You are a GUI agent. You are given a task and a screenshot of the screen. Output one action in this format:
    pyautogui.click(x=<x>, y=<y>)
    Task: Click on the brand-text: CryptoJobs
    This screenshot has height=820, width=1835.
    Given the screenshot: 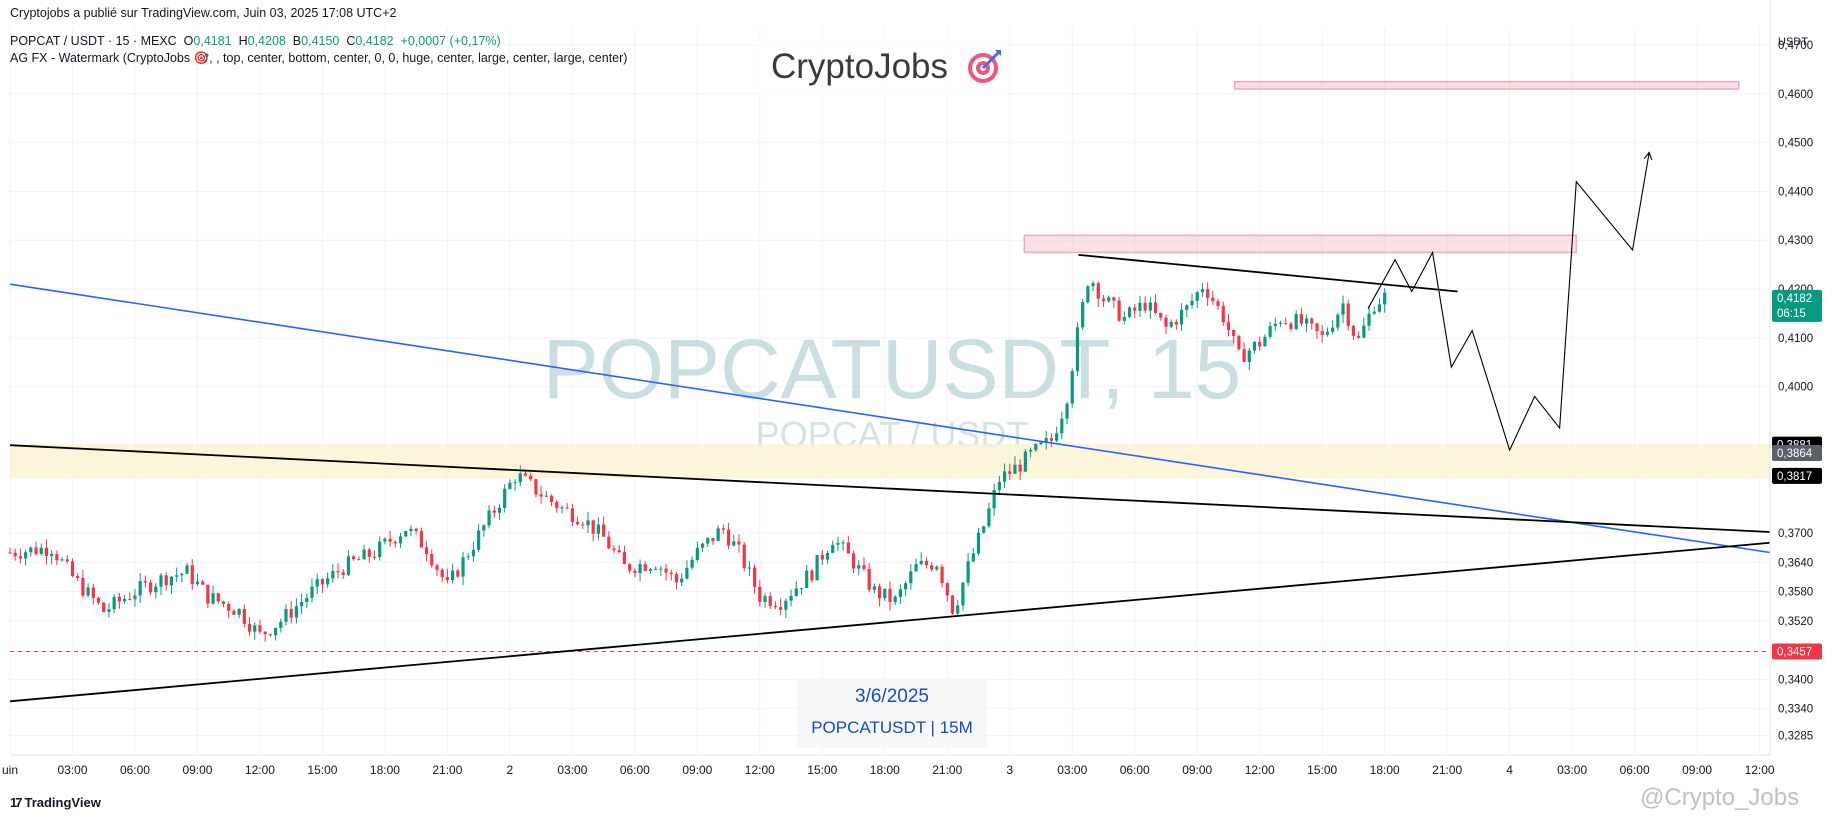 What is the action you would take?
    pyautogui.click(x=860, y=66)
    